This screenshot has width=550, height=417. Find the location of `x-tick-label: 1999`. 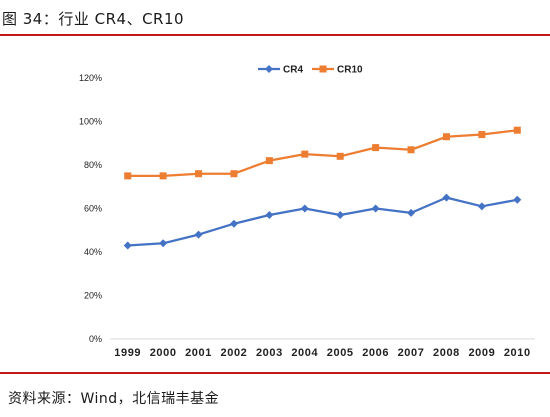

x-tick-label: 1999 is located at coordinates (127, 353).